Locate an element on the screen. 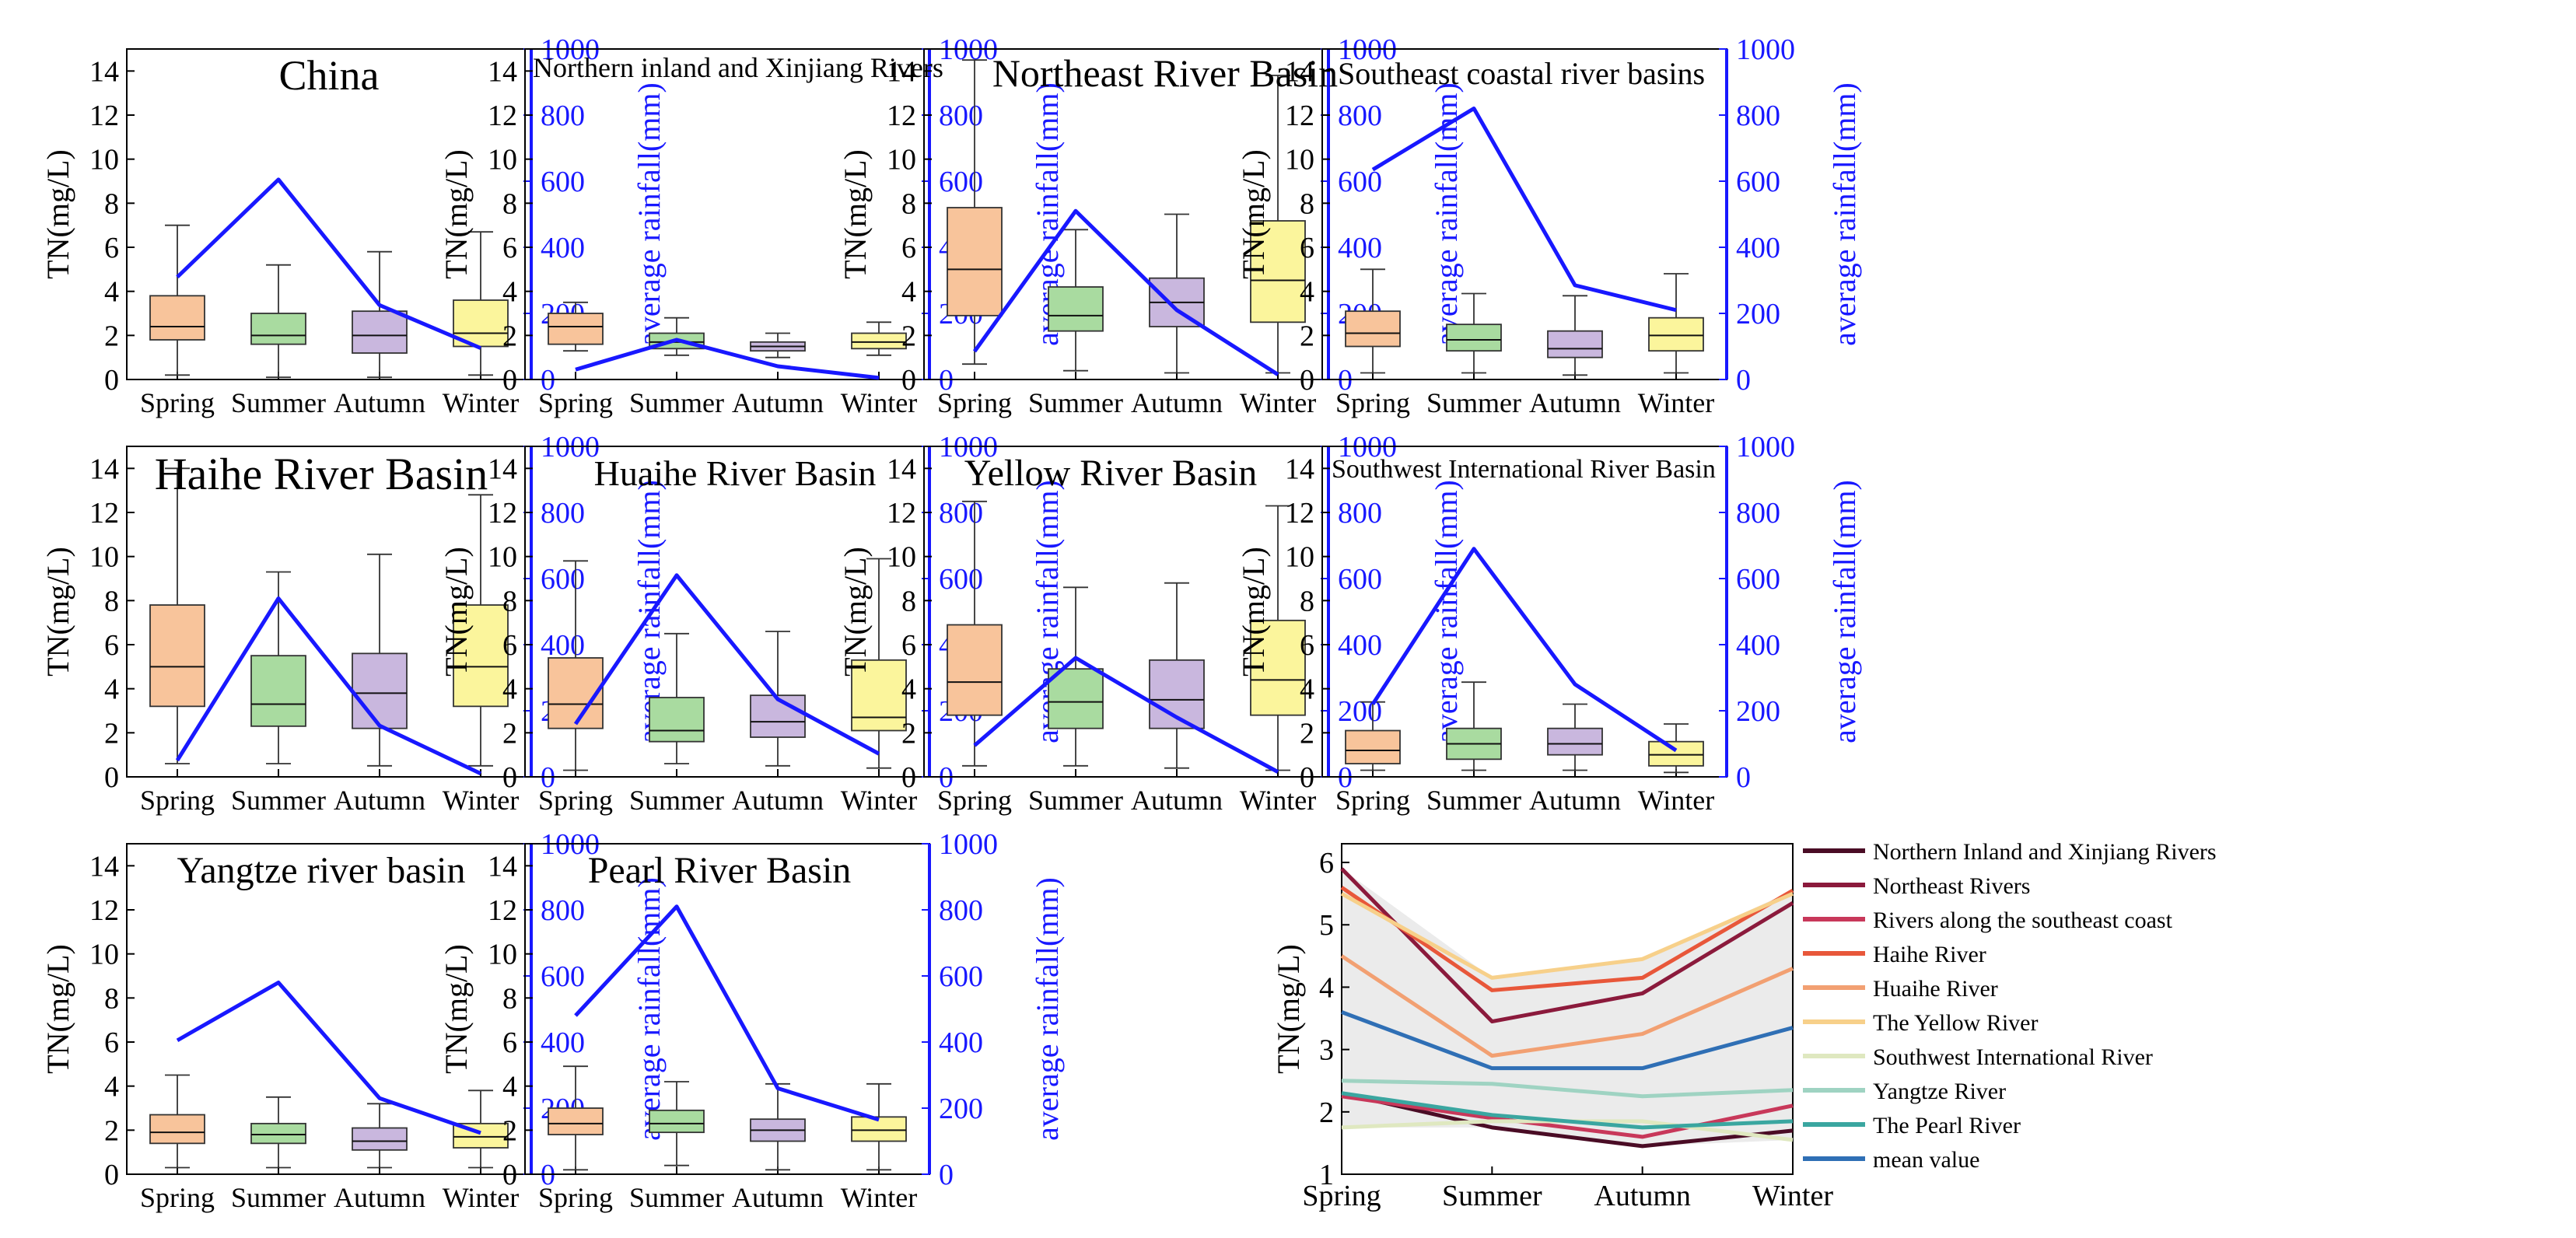 This screenshot has height=1238, width=2576. panel-title: Yangtze river basin is located at coordinates (321, 870).